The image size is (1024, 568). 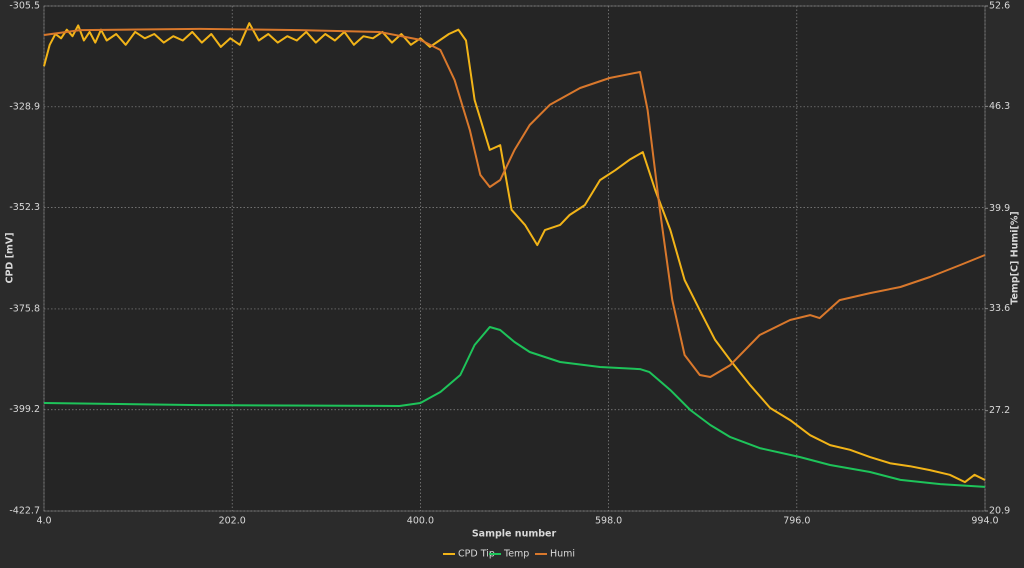 I want to click on y-tick-label: -305.5, so click(x=24, y=6).